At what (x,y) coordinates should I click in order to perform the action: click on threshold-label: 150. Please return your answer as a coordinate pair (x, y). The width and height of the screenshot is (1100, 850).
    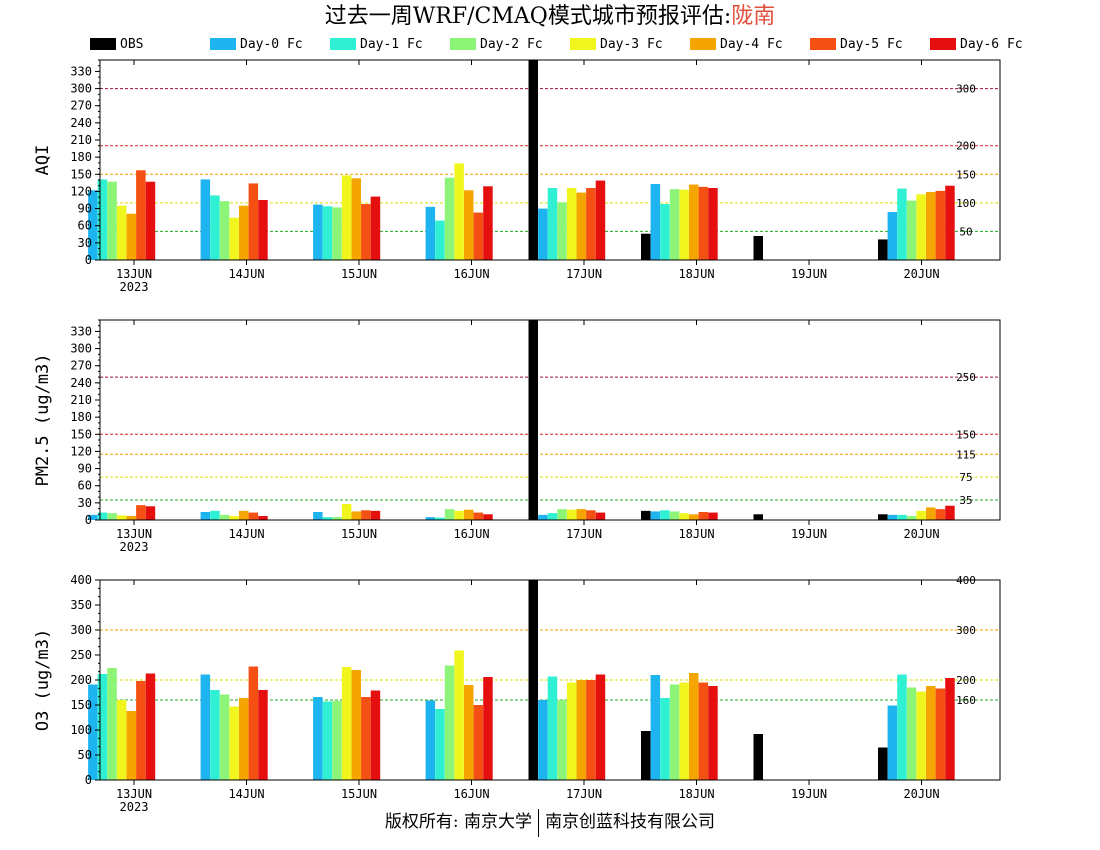
    Looking at the image, I should click on (966, 434).